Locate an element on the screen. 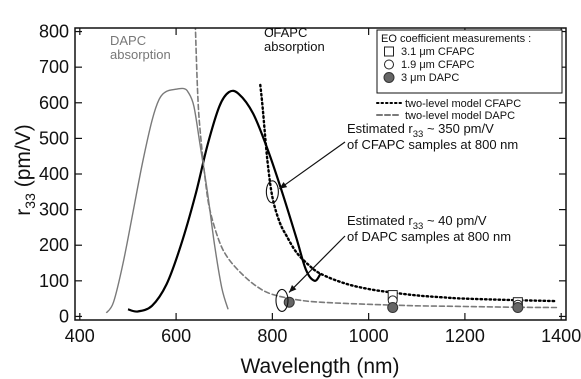  legend-marker-circle is located at coordinates (389, 64).